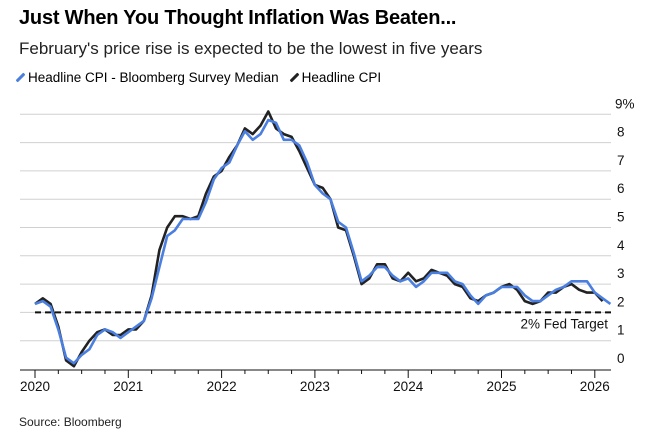 This screenshot has width=647, height=437. Describe the element at coordinates (315, 386) in the screenshot. I see `x-tick-label: 2023` at that location.